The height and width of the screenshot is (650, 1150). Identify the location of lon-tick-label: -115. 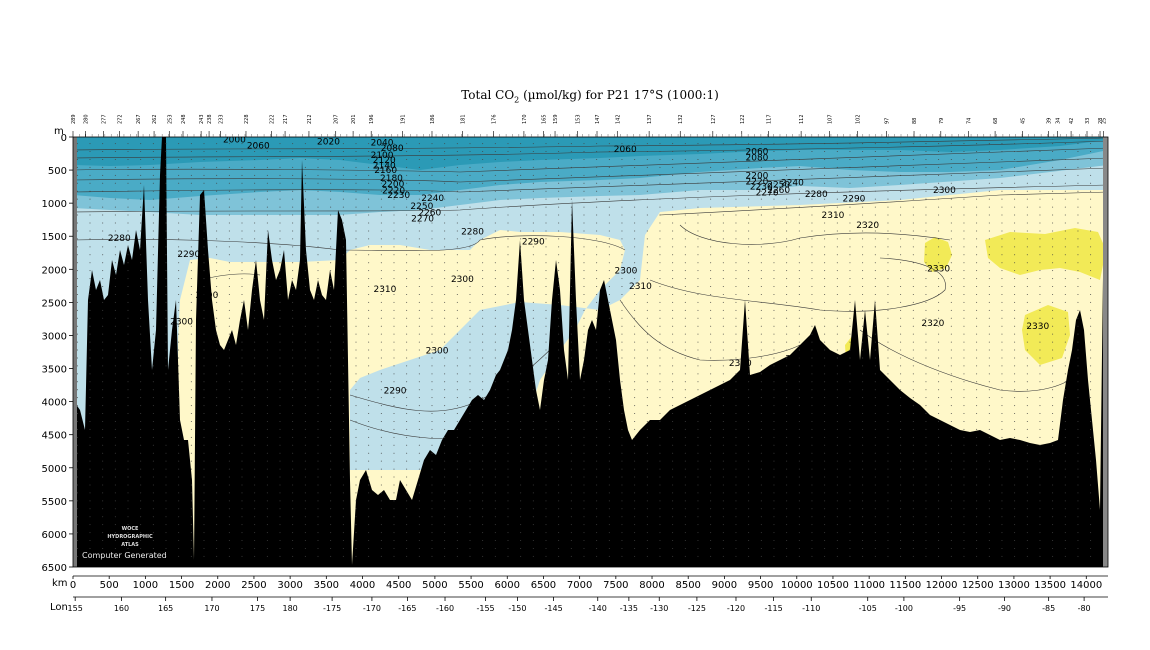
(774, 608).